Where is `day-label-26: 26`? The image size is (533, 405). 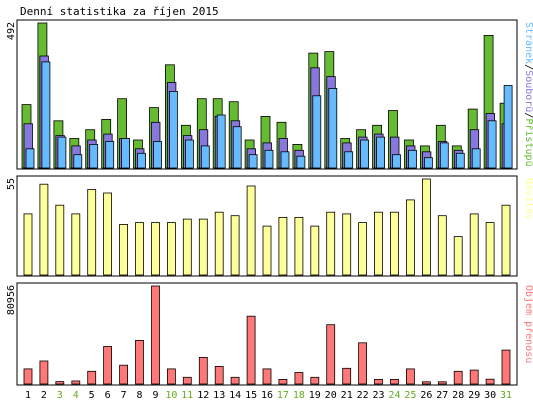
day-label-26: 26 is located at coordinates (426, 395).